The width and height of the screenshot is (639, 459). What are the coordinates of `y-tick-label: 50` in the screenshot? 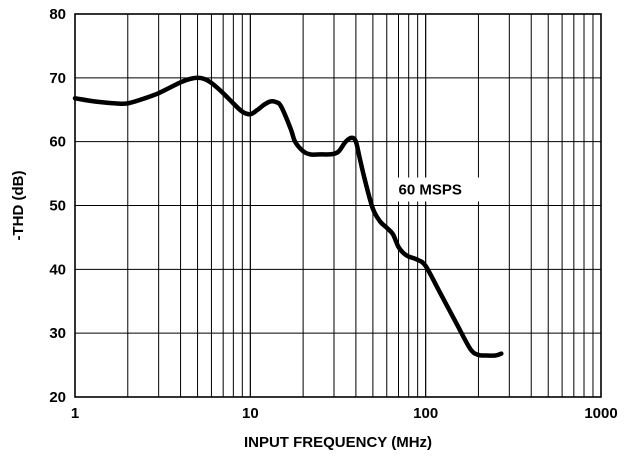 It's located at (57, 206).